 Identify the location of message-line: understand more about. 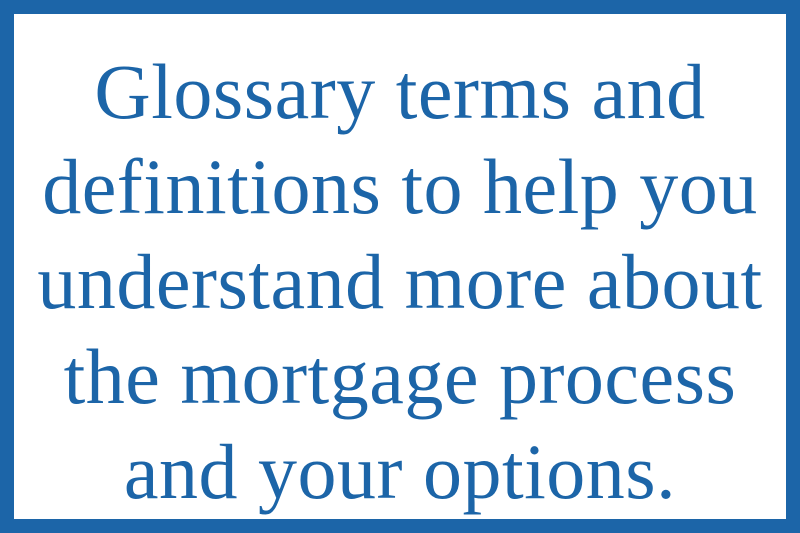
(400, 281).